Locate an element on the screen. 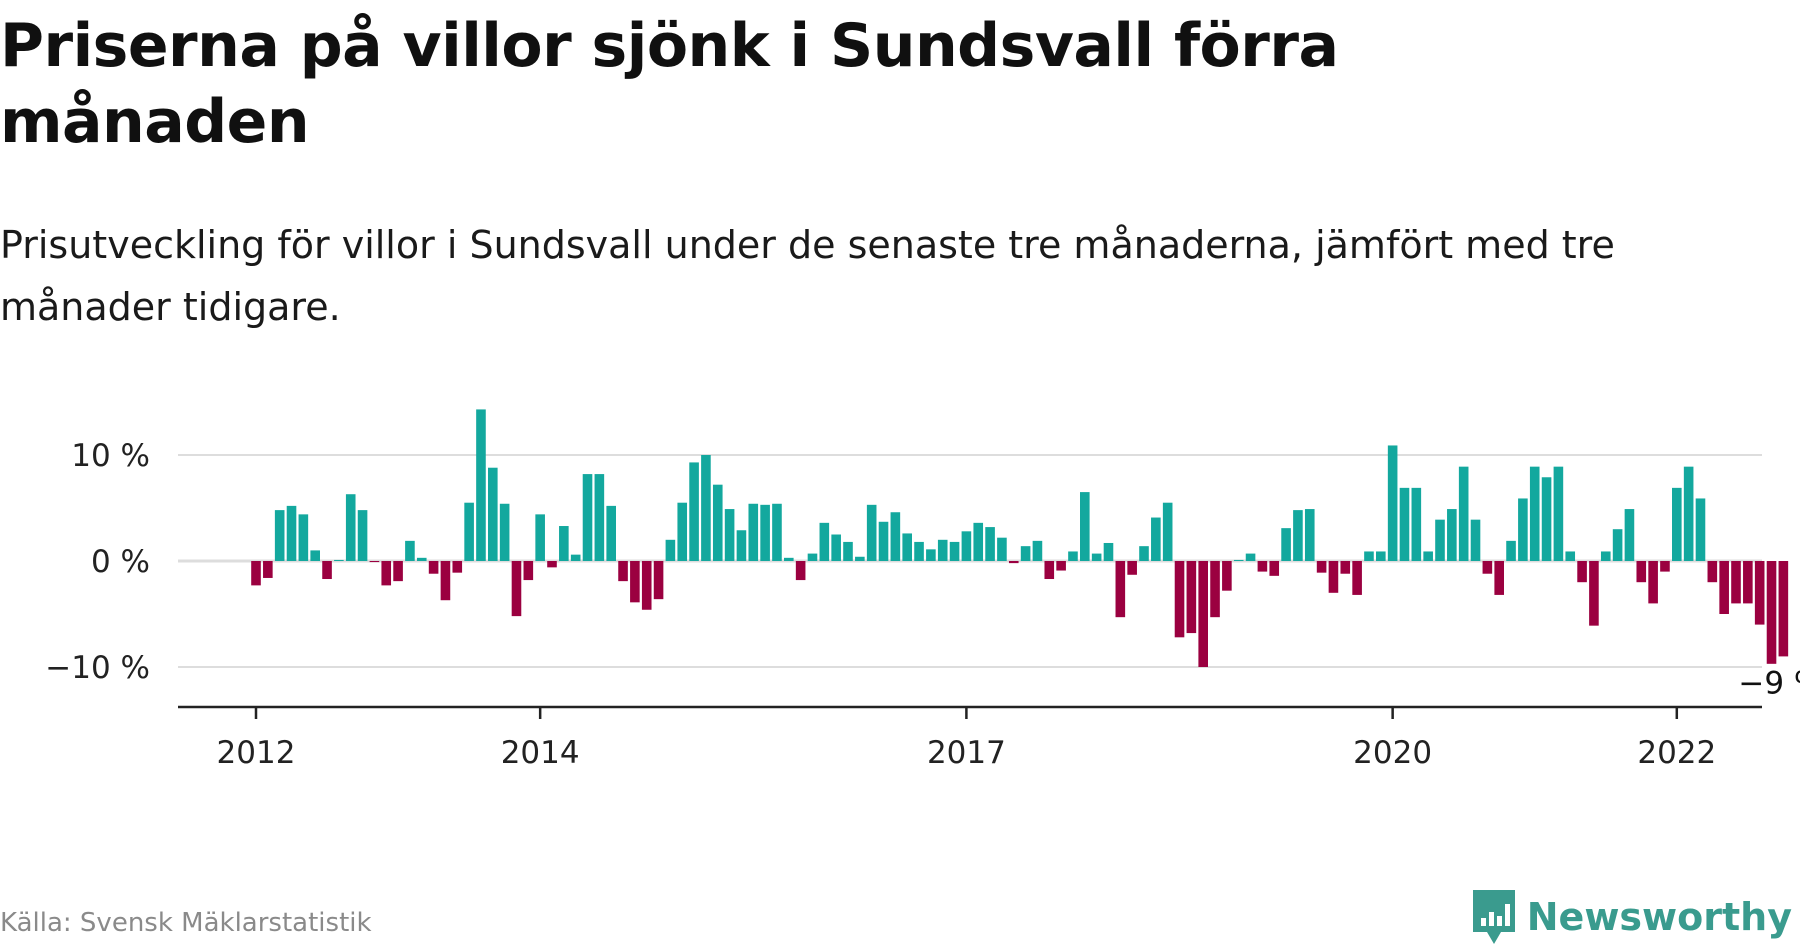 The image size is (1800, 948). y-tick-label: 0 % is located at coordinates (120, 562).